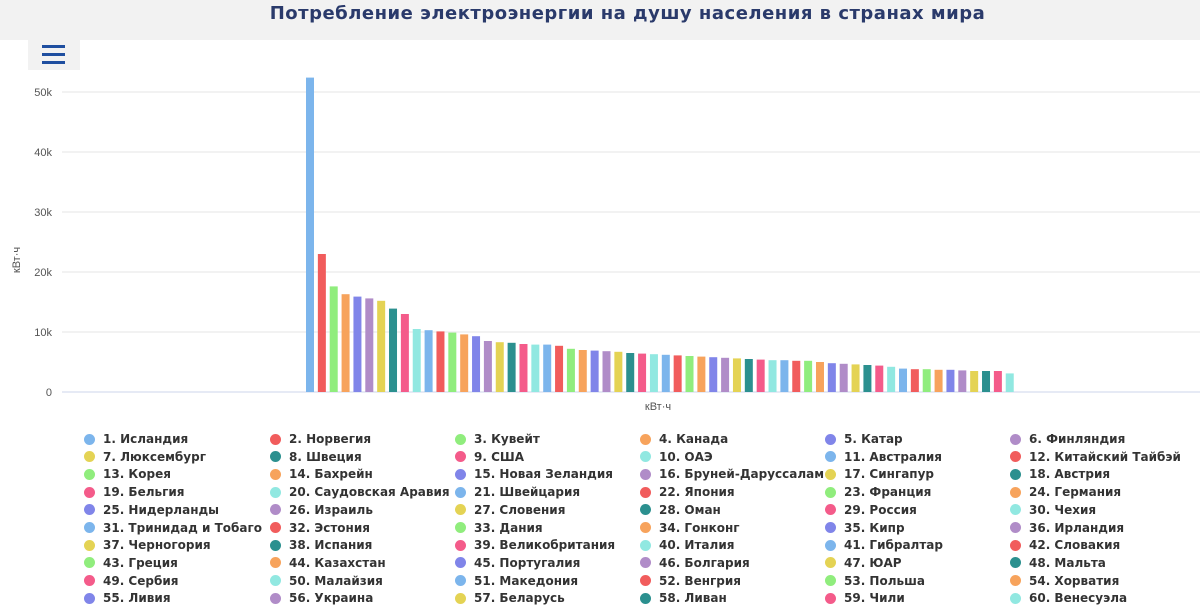 The image size is (1200, 609). What do you see at coordinates (320, 439) in the screenshot?
I see `legend-item: 2. Норвегия` at bounding box center [320, 439].